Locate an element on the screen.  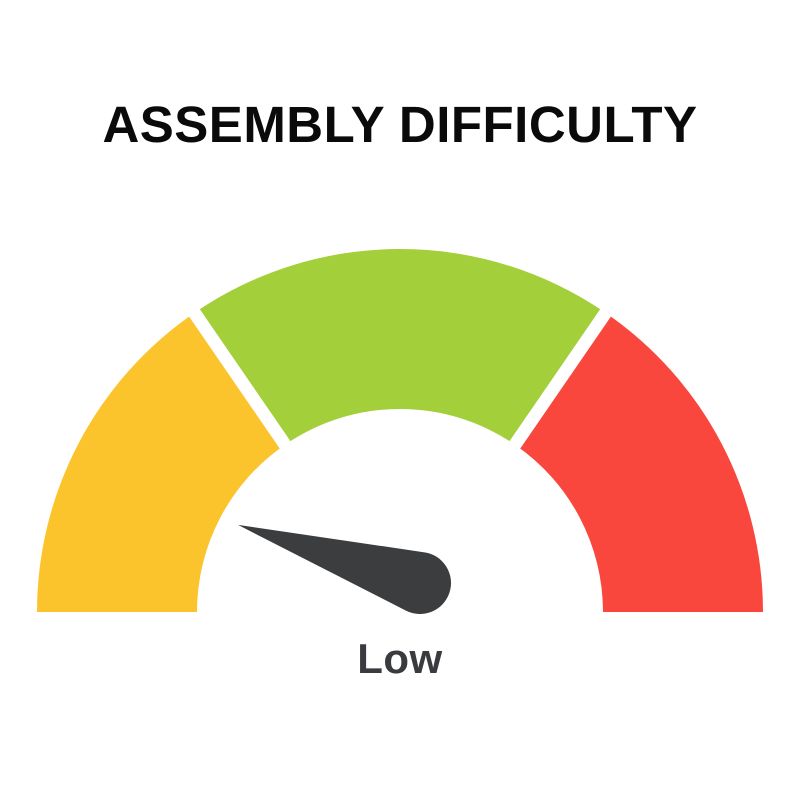
gauge-needle is located at coordinates (345, 569).